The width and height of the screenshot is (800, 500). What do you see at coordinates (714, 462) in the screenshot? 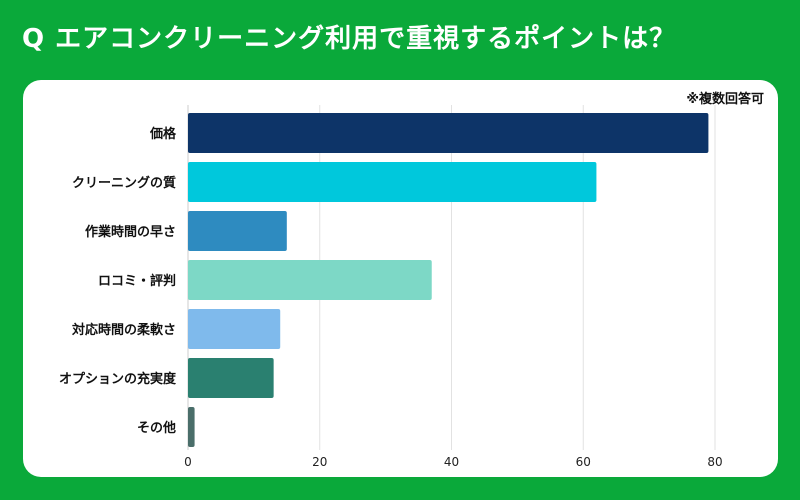
I see `x-tick-label-80: 80` at bounding box center [714, 462].